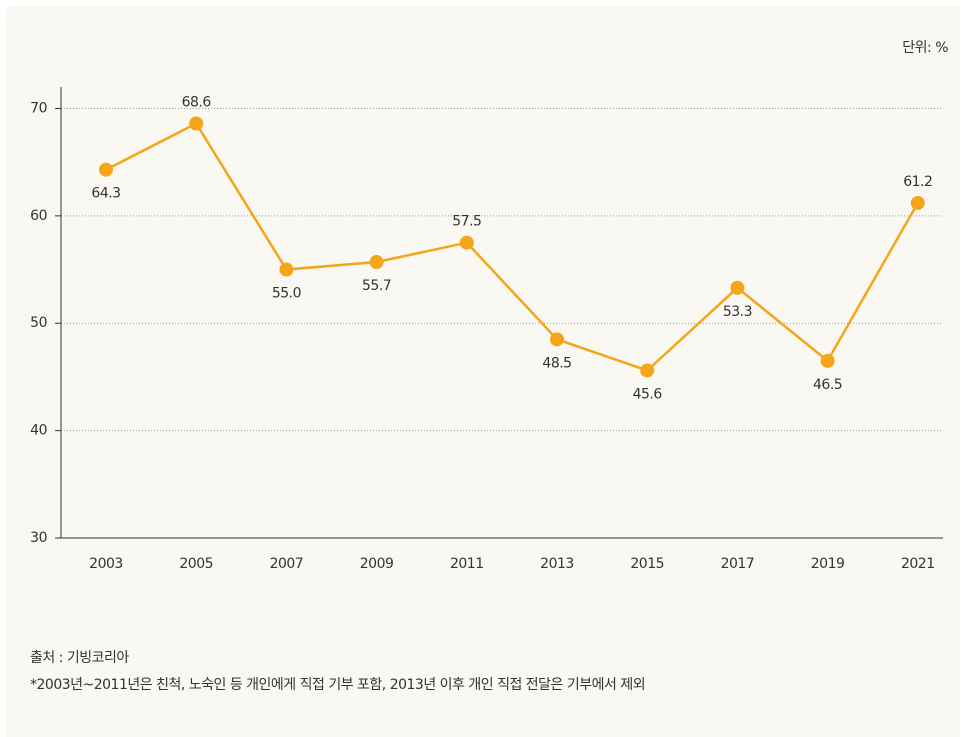 The height and width of the screenshot is (737, 966). What do you see at coordinates (557, 564) in the screenshot?
I see `x-tick-label: 2013` at bounding box center [557, 564].